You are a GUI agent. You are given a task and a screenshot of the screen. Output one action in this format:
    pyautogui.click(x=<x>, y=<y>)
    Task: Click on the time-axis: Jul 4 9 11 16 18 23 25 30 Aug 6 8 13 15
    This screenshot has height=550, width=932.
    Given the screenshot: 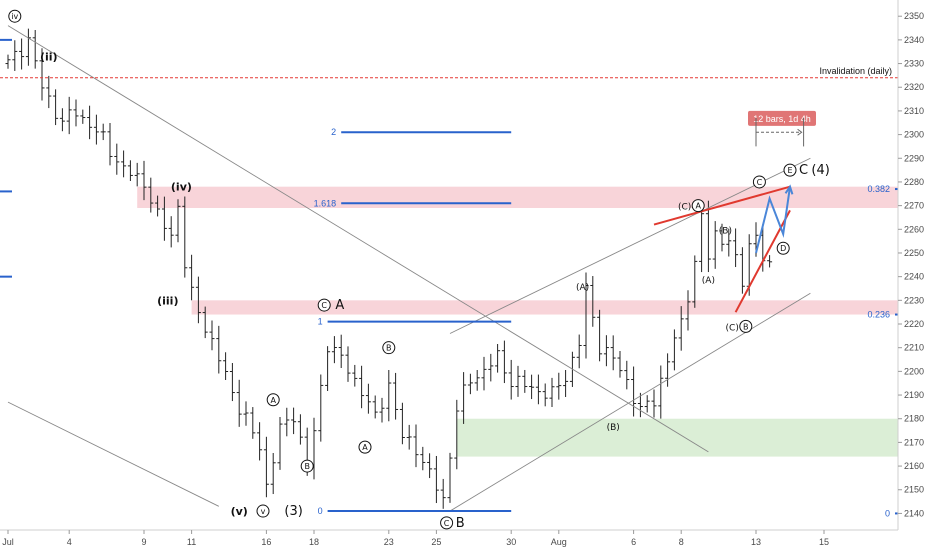 What is the action you would take?
    pyautogui.click(x=449, y=538)
    